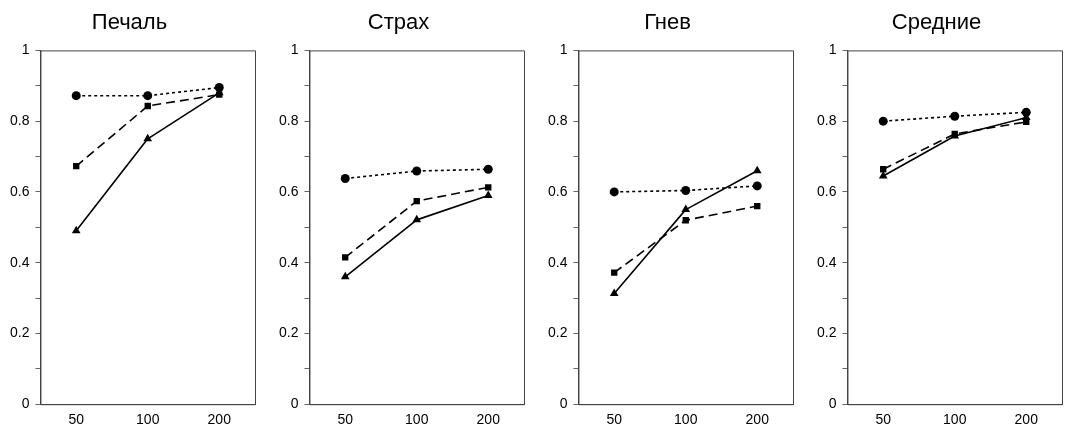  What do you see at coordinates (667, 22) in the screenshot?
I see `chart-title: Гнев` at bounding box center [667, 22].